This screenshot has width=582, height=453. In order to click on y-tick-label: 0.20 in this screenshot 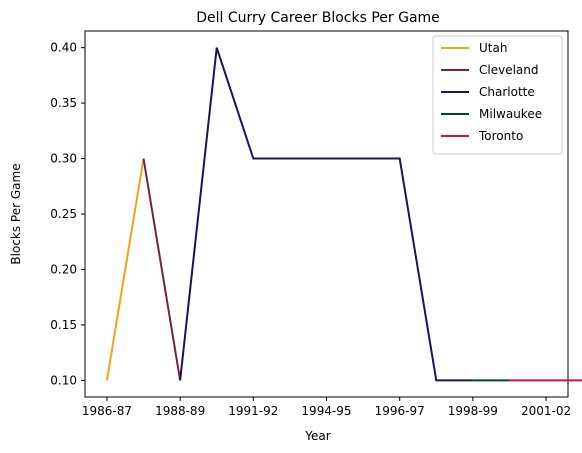, I will do `click(63, 269)`.